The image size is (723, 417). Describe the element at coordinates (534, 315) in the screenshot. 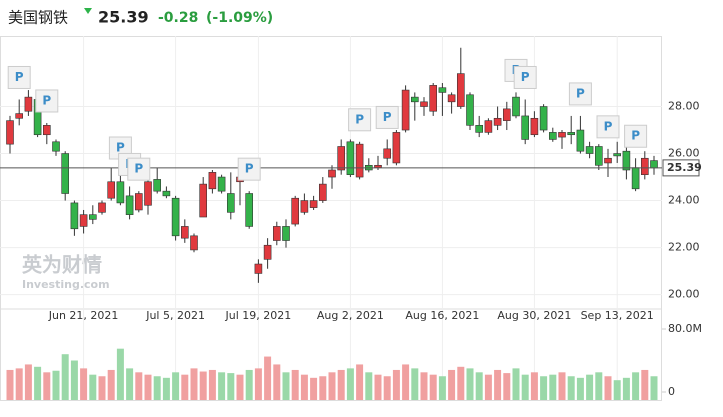

I see `x-tick-label: Aug 30, 2021` at that location.